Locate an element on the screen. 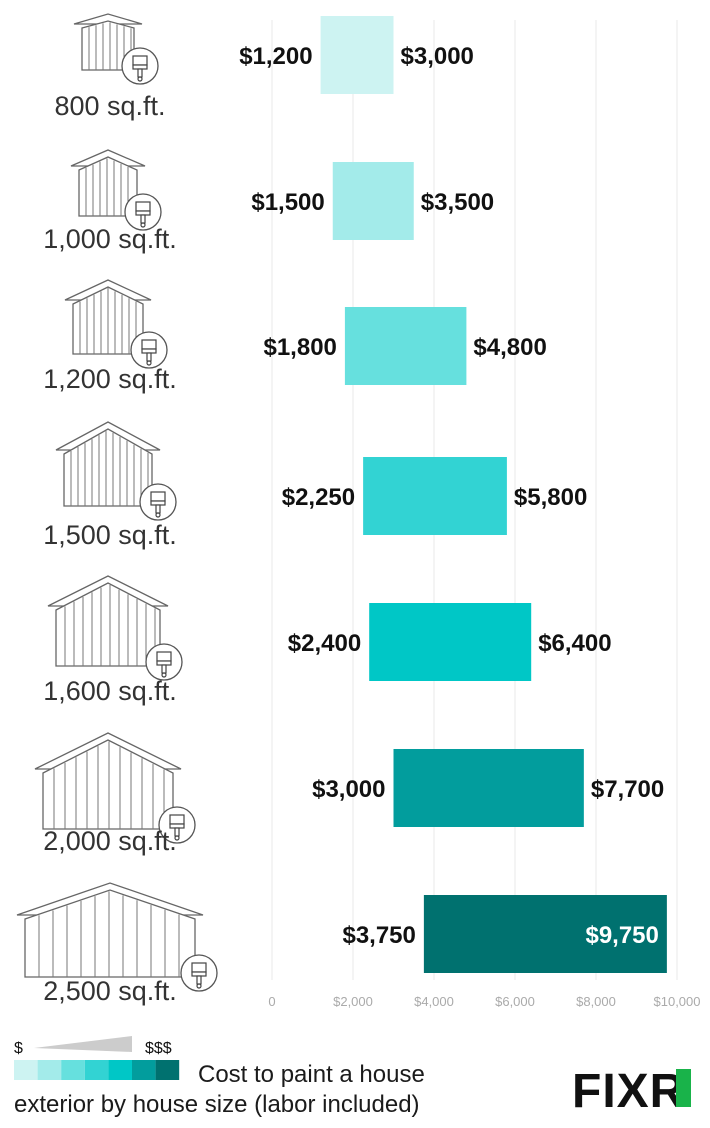 This screenshot has height=1128, width=710. low-value-label: $2,400 is located at coordinates (324, 643).